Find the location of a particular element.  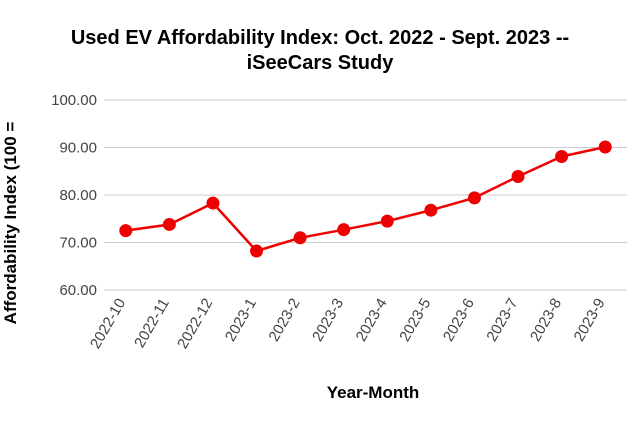

y-tick-label: 80.00 is located at coordinates (78, 195).